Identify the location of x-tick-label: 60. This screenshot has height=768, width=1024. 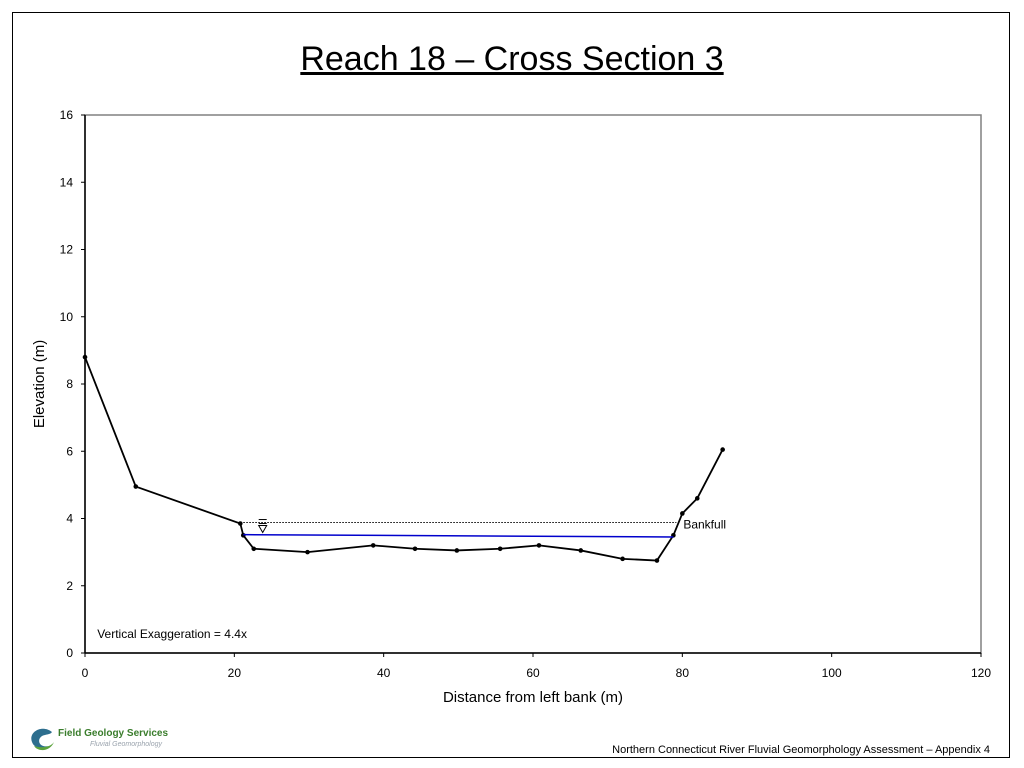
(533, 673).